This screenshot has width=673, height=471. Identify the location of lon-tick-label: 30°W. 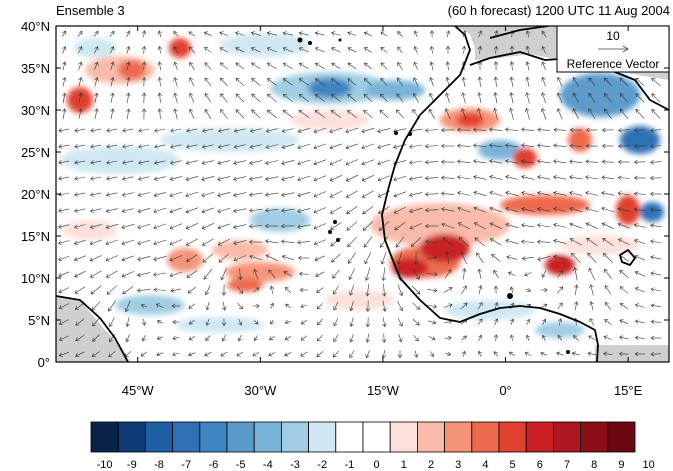
(260, 390).